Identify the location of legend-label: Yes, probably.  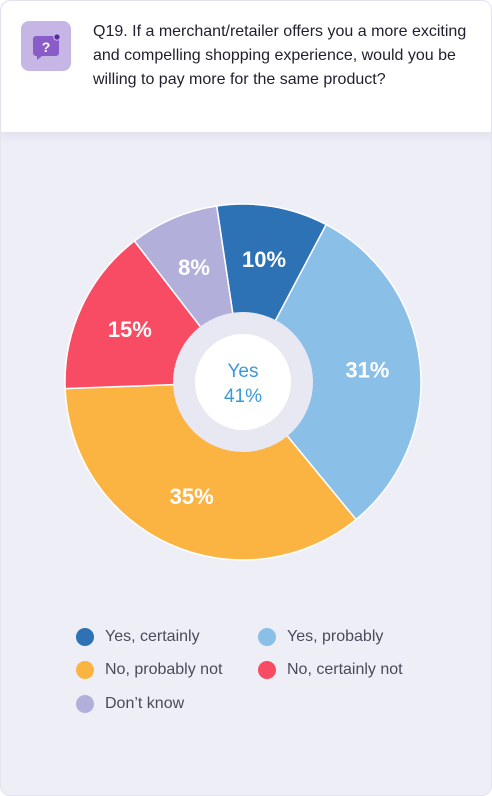
(335, 636).